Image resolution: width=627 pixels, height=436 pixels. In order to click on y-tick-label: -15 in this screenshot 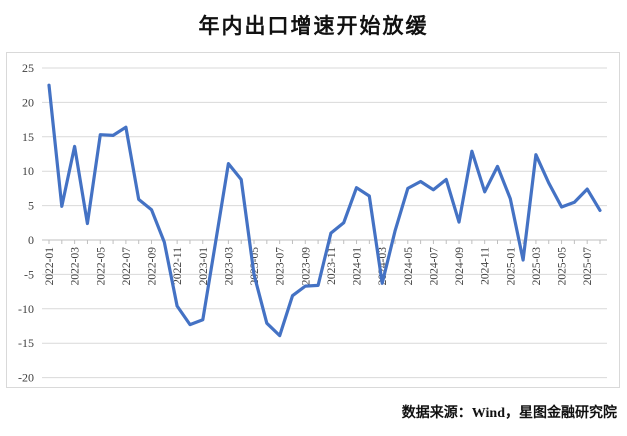, I will do `click(26, 343)`.